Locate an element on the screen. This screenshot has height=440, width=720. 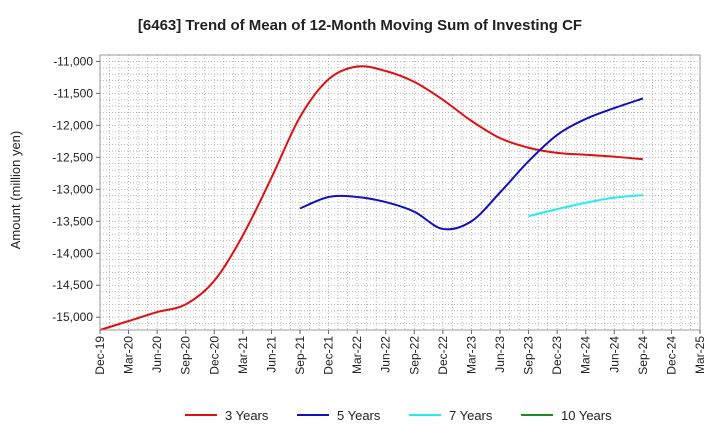
x-tick-label: Sep-24 is located at coordinates (643, 355).